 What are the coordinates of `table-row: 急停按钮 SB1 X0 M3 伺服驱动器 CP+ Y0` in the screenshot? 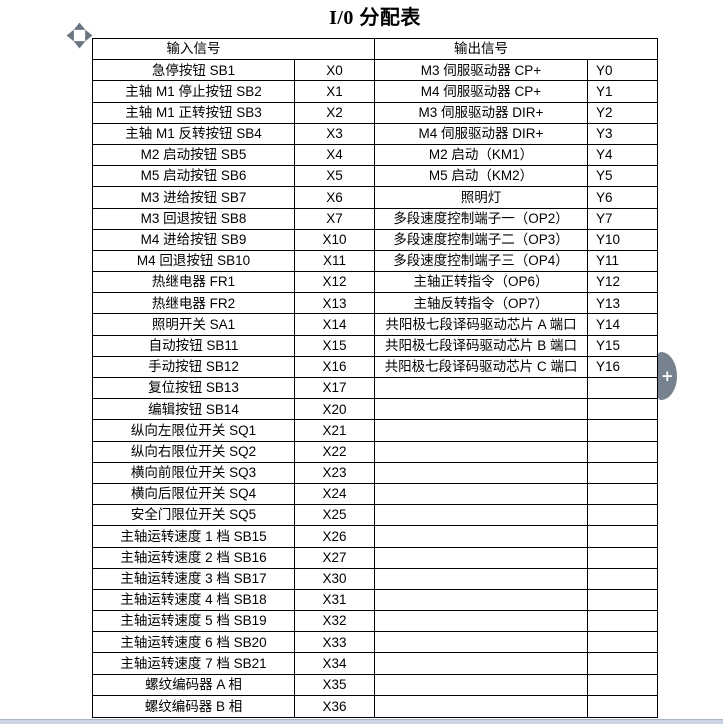 It's located at (375, 71).